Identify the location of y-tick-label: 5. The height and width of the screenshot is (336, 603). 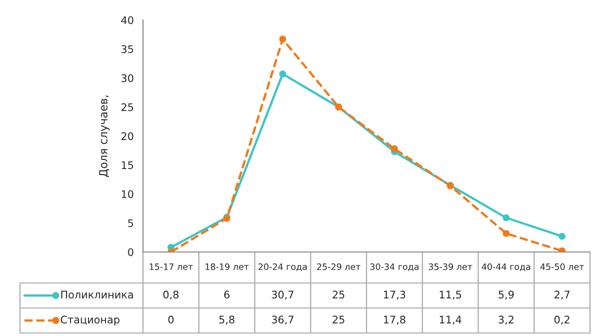
(131, 223).